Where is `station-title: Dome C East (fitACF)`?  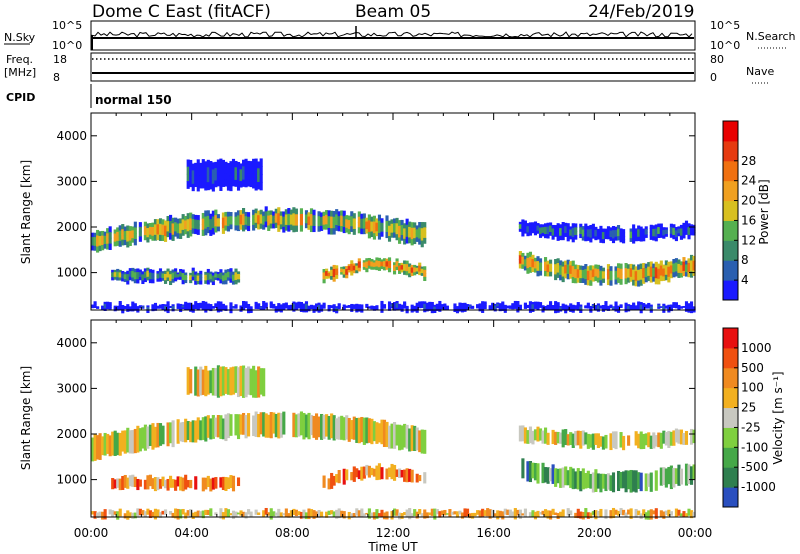 station-title: Dome C East (fitACF) is located at coordinates (181, 12).